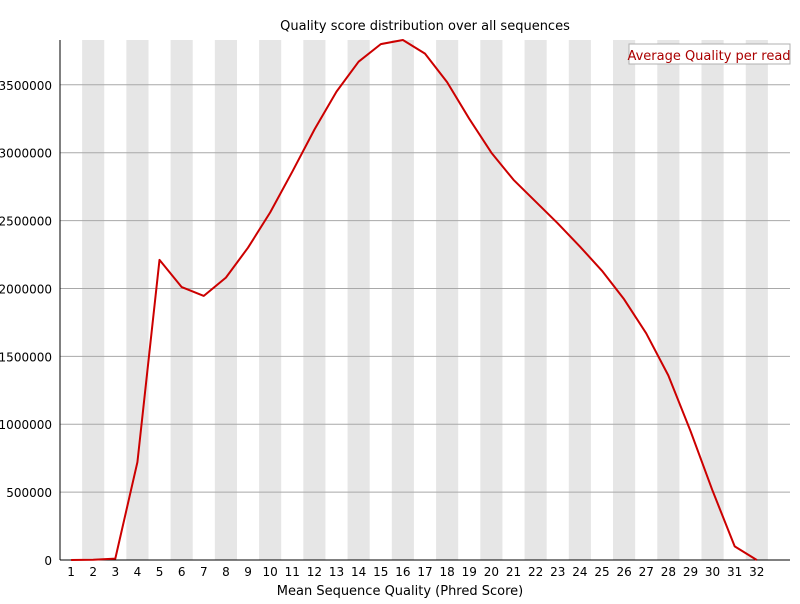 The height and width of the screenshot is (604, 800). Describe the element at coordinates (115, 572) in the screenshot. I see `x-tick-label: 3` at that location.